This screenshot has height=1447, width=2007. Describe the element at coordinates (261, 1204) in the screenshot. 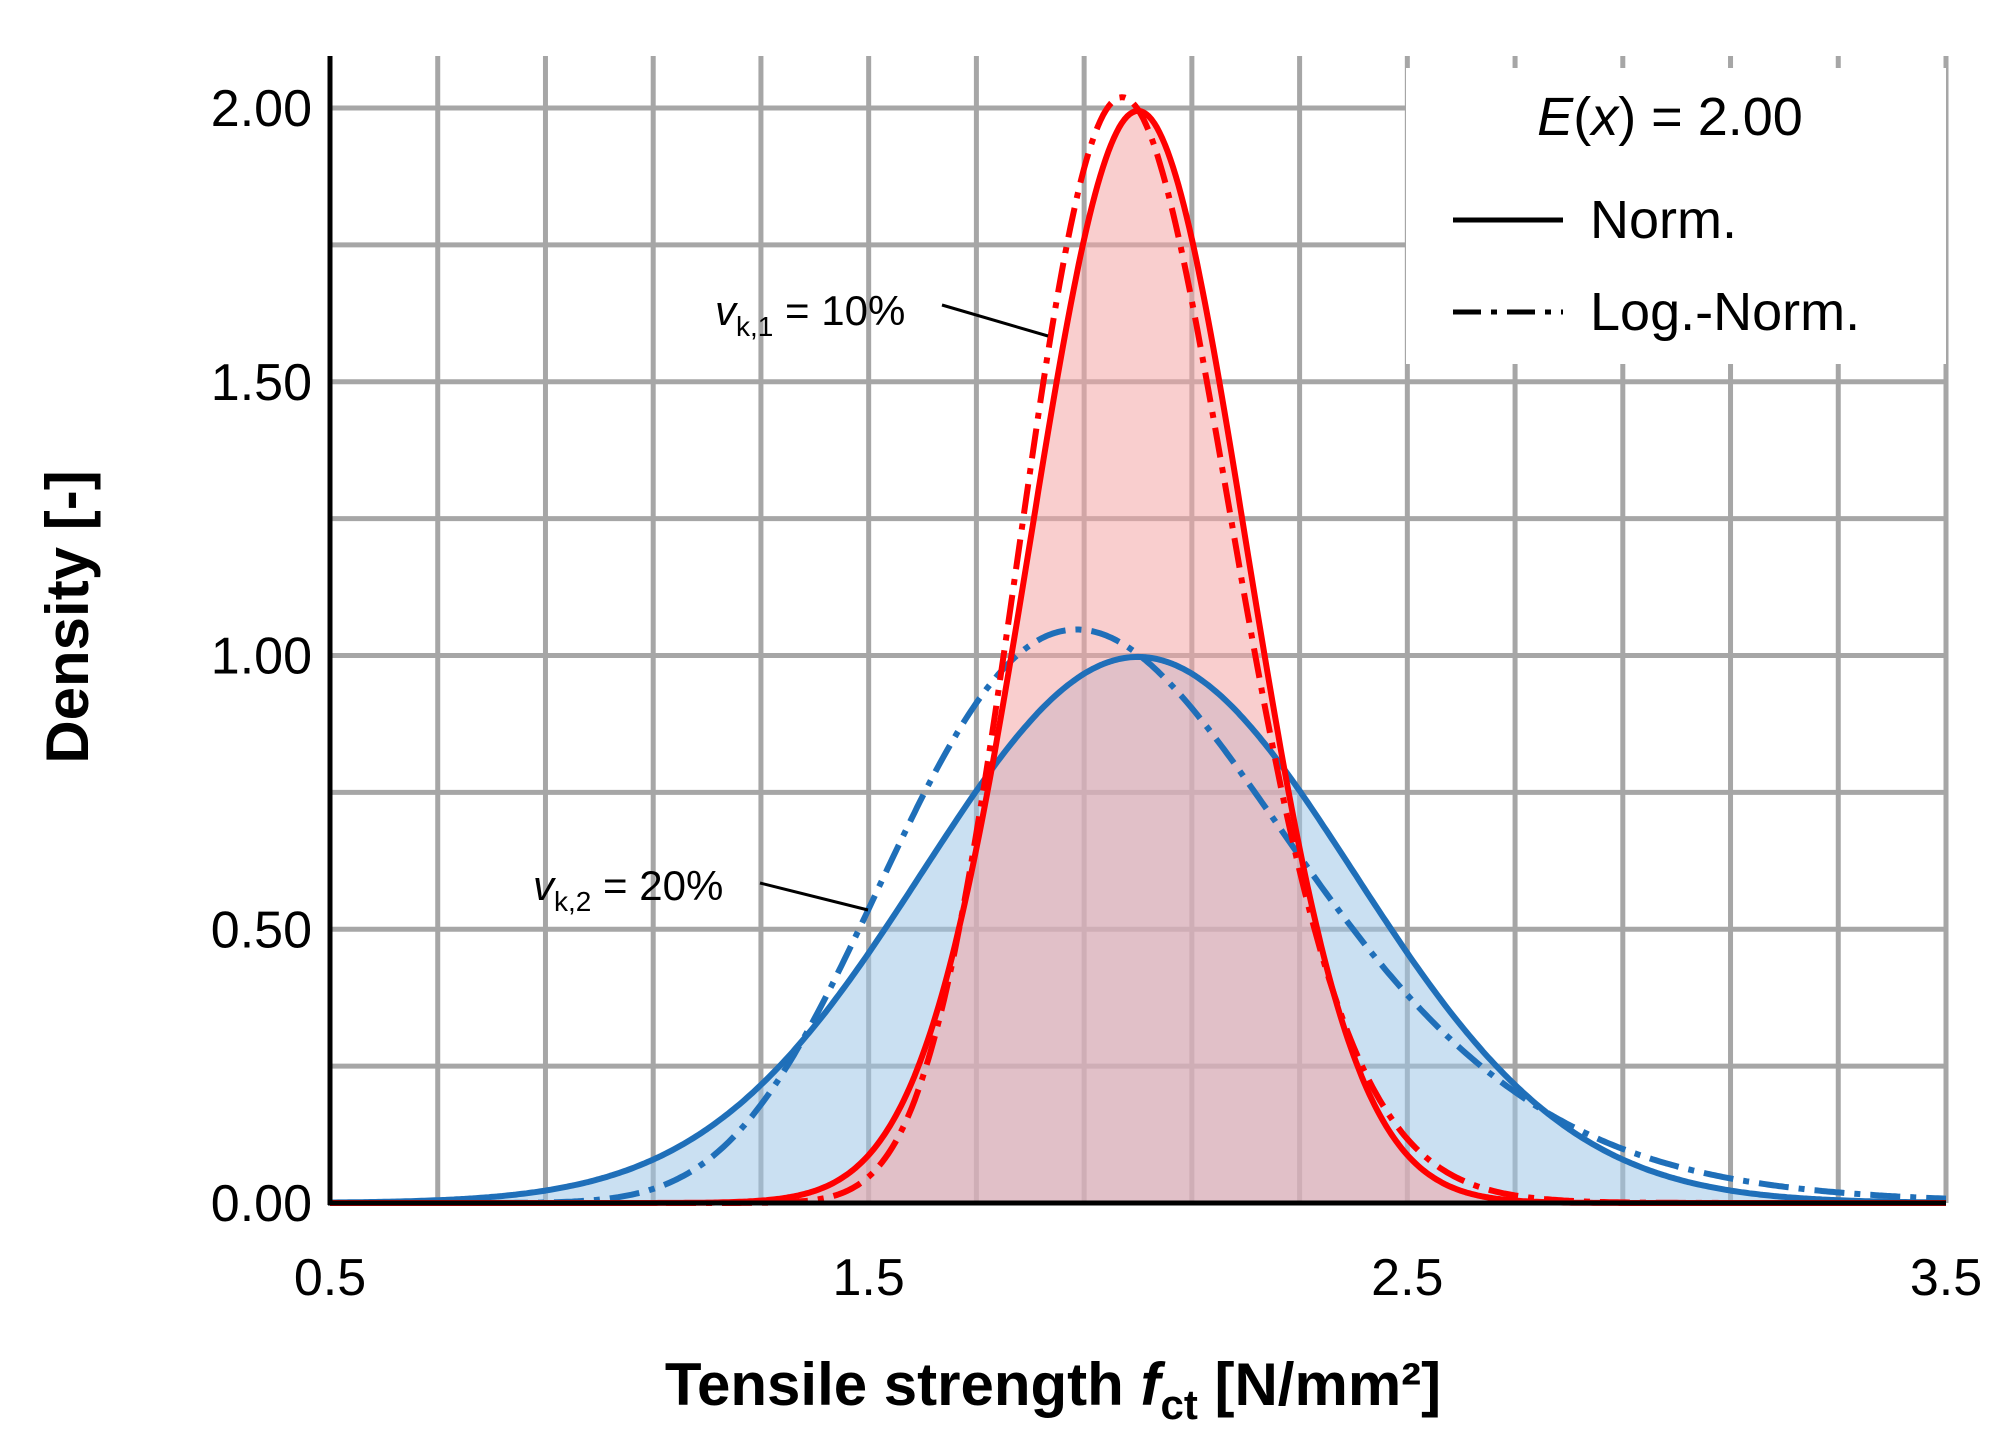

I see `y-tick-label: 0.00` at that location.